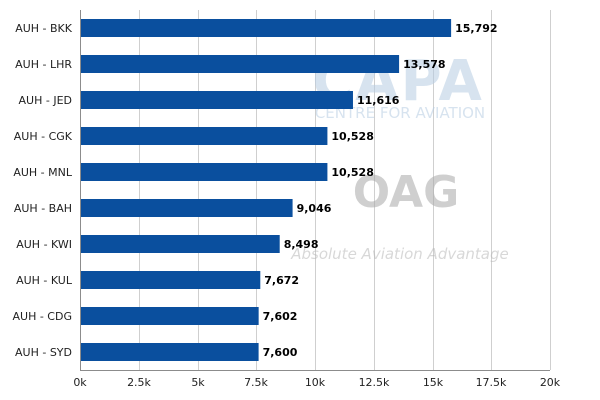  What do you see at coordinates (301, 244) in the screenshot?
I see `value-label: 8,498` at bounding box center [301, 244].